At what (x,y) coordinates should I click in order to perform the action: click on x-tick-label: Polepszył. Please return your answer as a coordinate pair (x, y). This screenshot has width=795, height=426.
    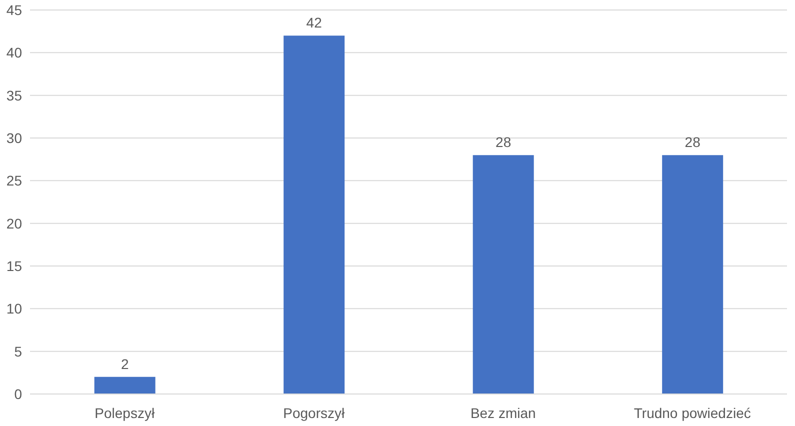
    Looking at the image, I should click on (125, 412).